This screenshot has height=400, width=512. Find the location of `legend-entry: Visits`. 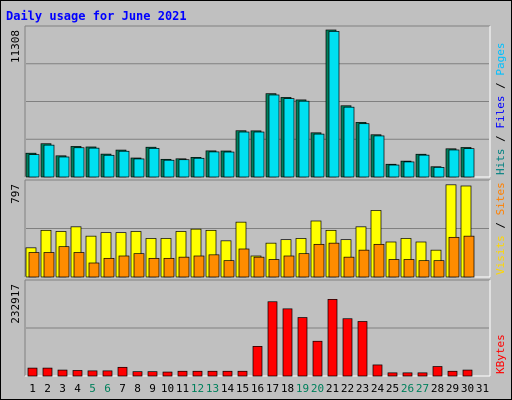

legend-entry: Visits is located at coordinates (500, 255).